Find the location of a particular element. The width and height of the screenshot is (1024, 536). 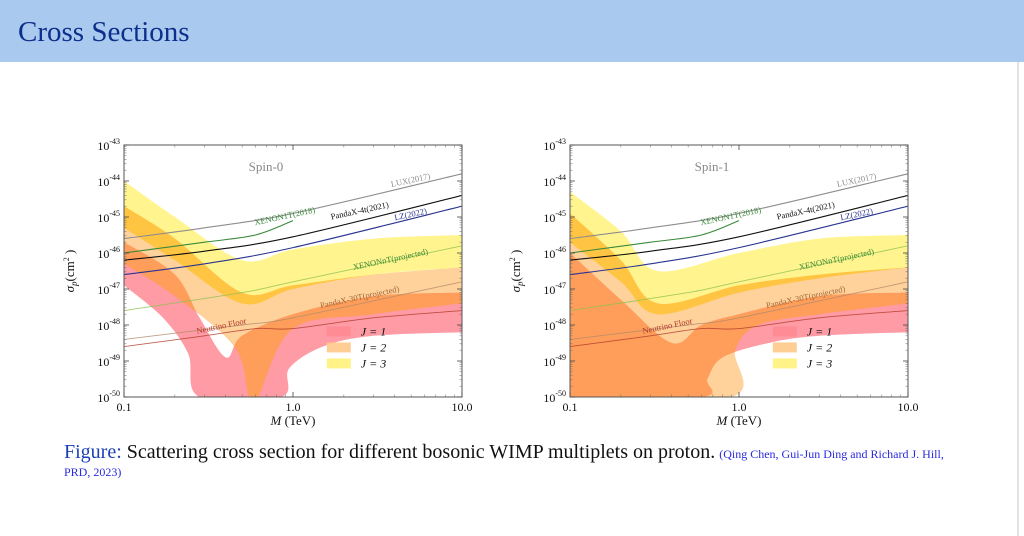

band-overlap-j1-j2 is located at coordinates (739, 325).